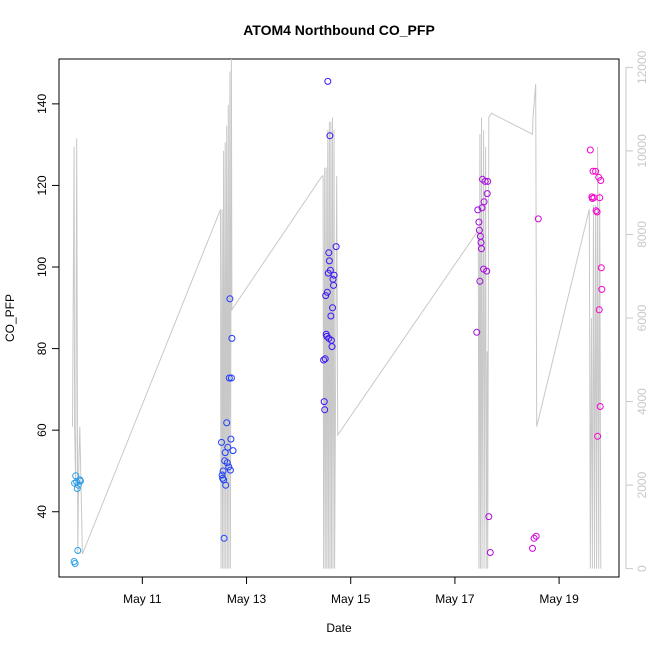  Describe the element at coordinates (10, 318) in the screenshot. I see `y-axis-label: CO_PFP` at that location.